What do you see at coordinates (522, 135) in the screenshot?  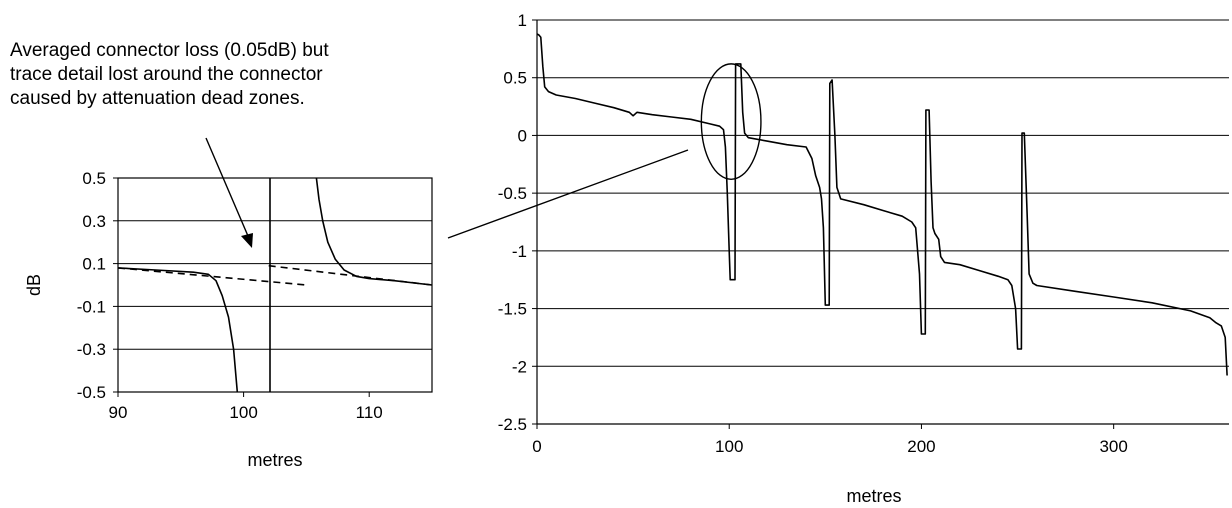 I see `y-tick-label: 0` at bounding box center [522, 135].